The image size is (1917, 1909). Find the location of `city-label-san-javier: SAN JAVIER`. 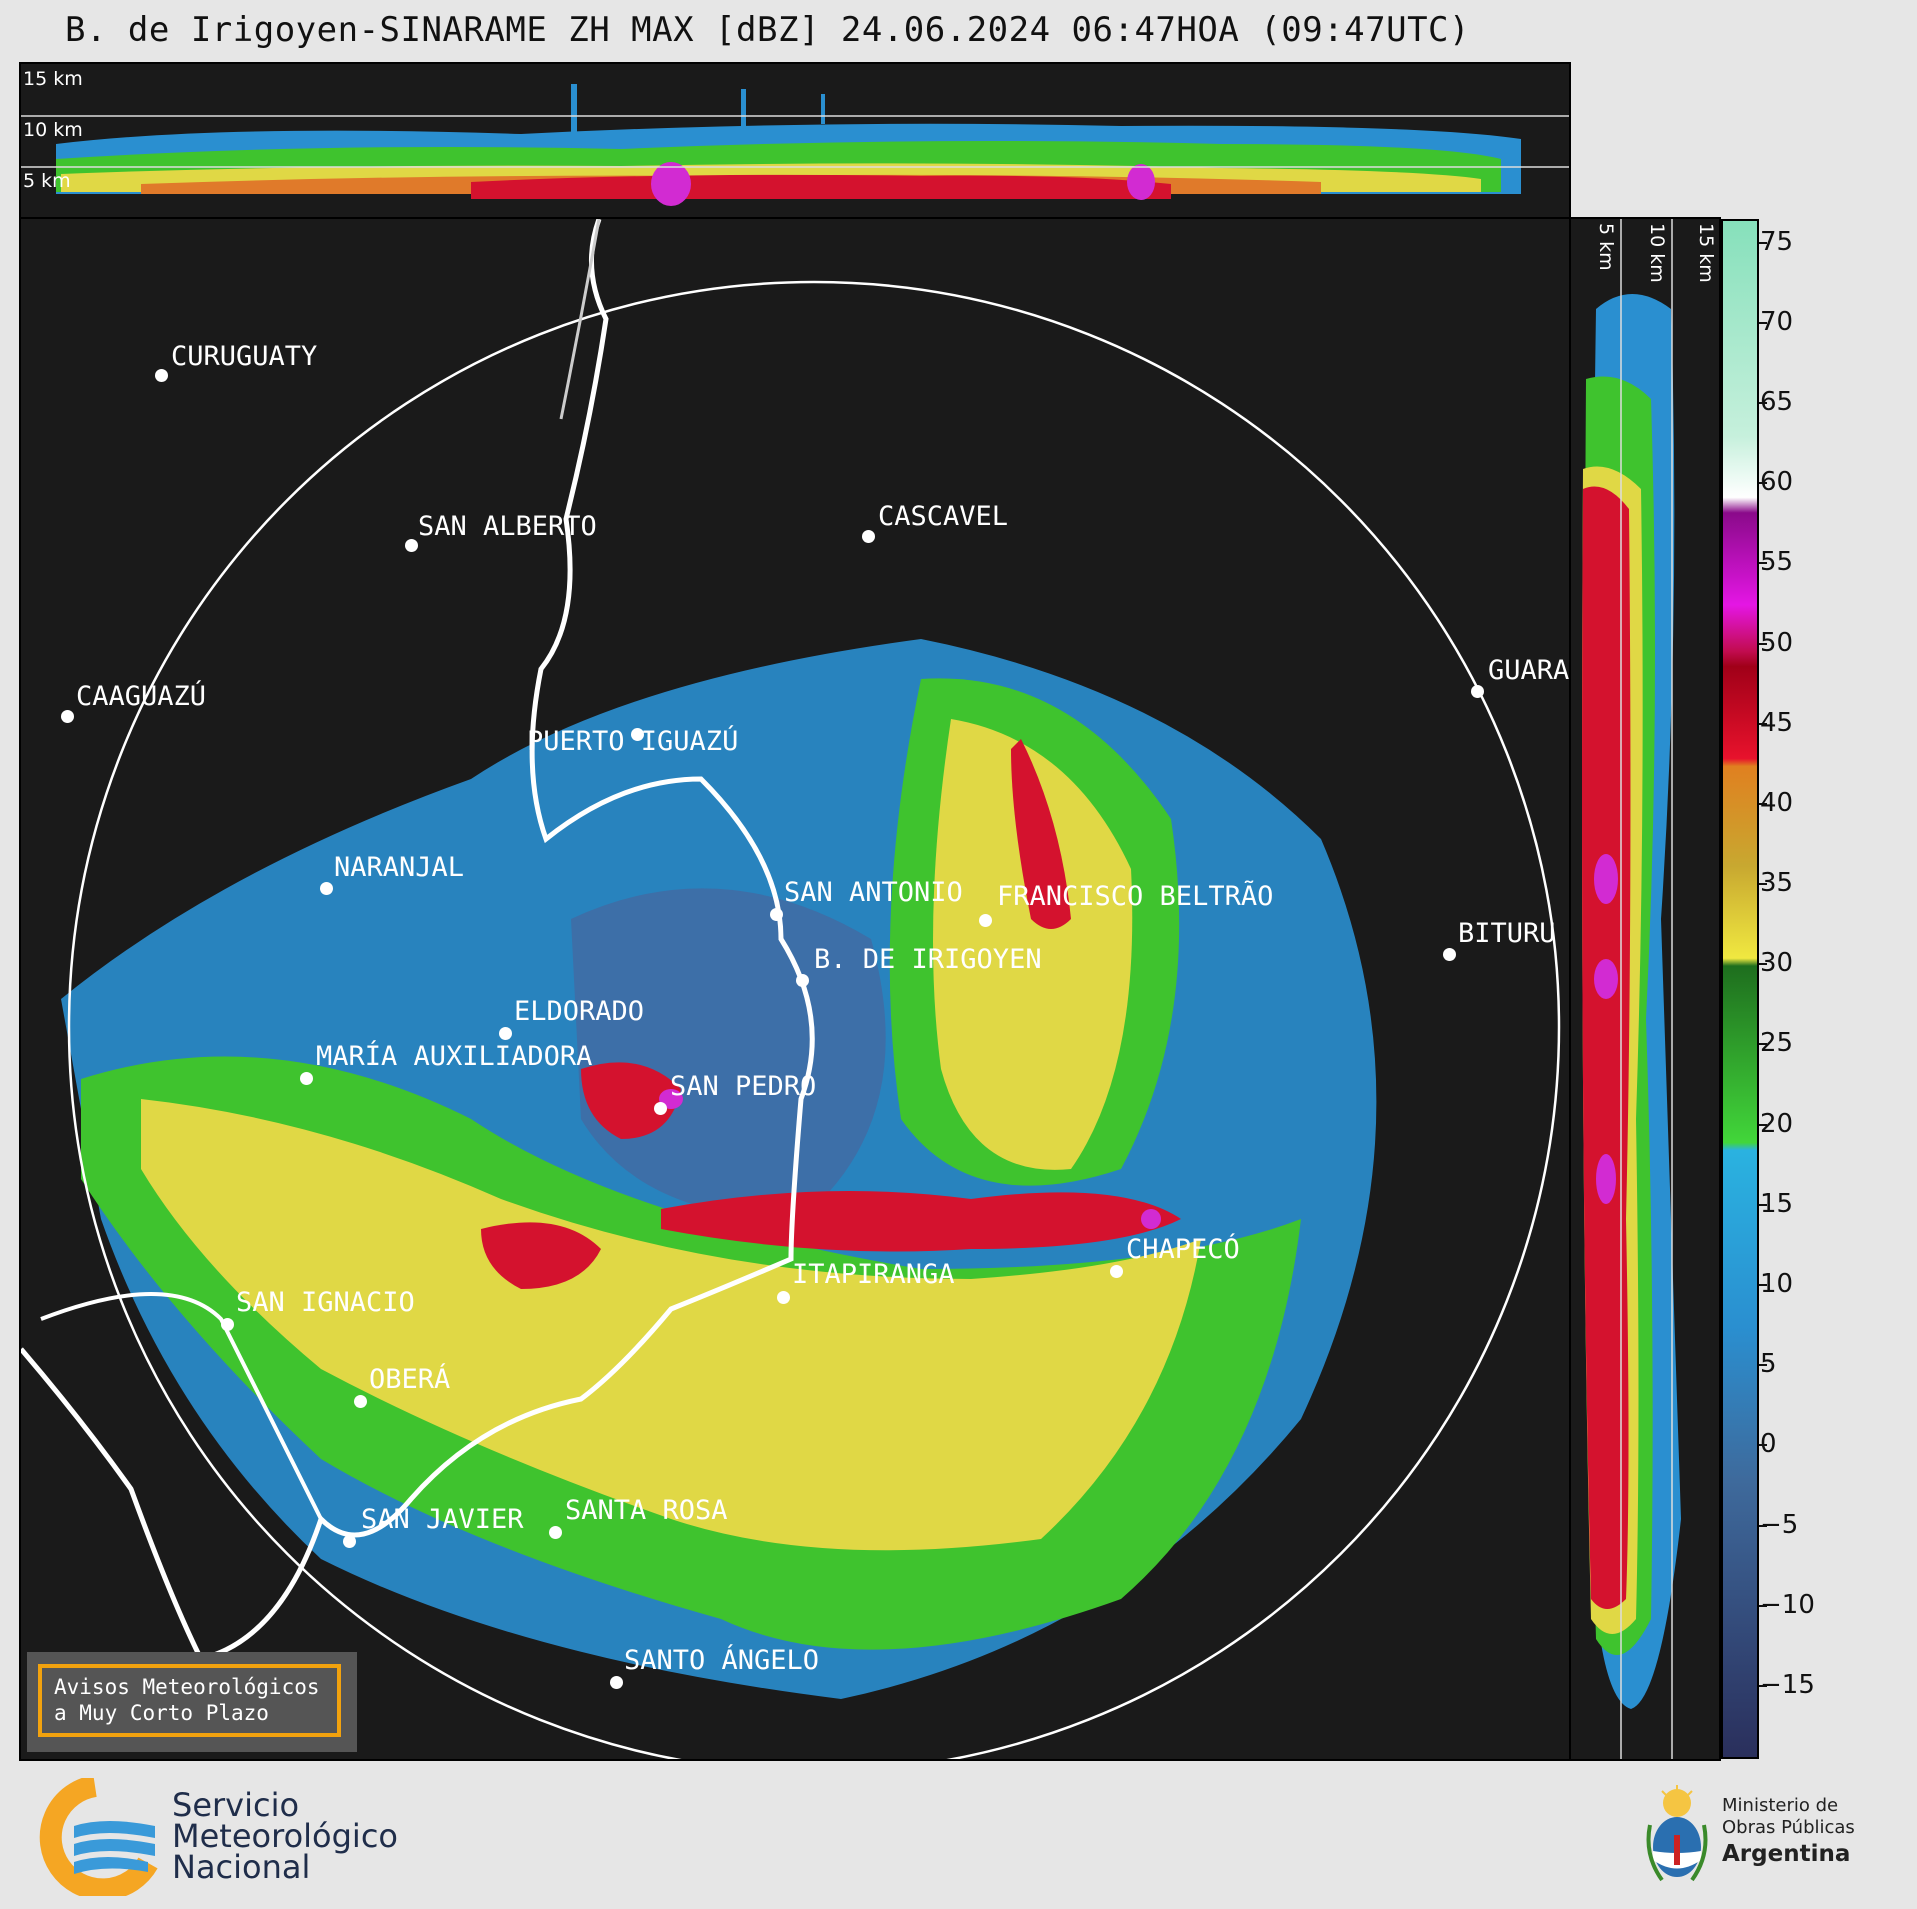

city-label-san-javier: SAN JAVIER is located at coordinates (442, 1519).